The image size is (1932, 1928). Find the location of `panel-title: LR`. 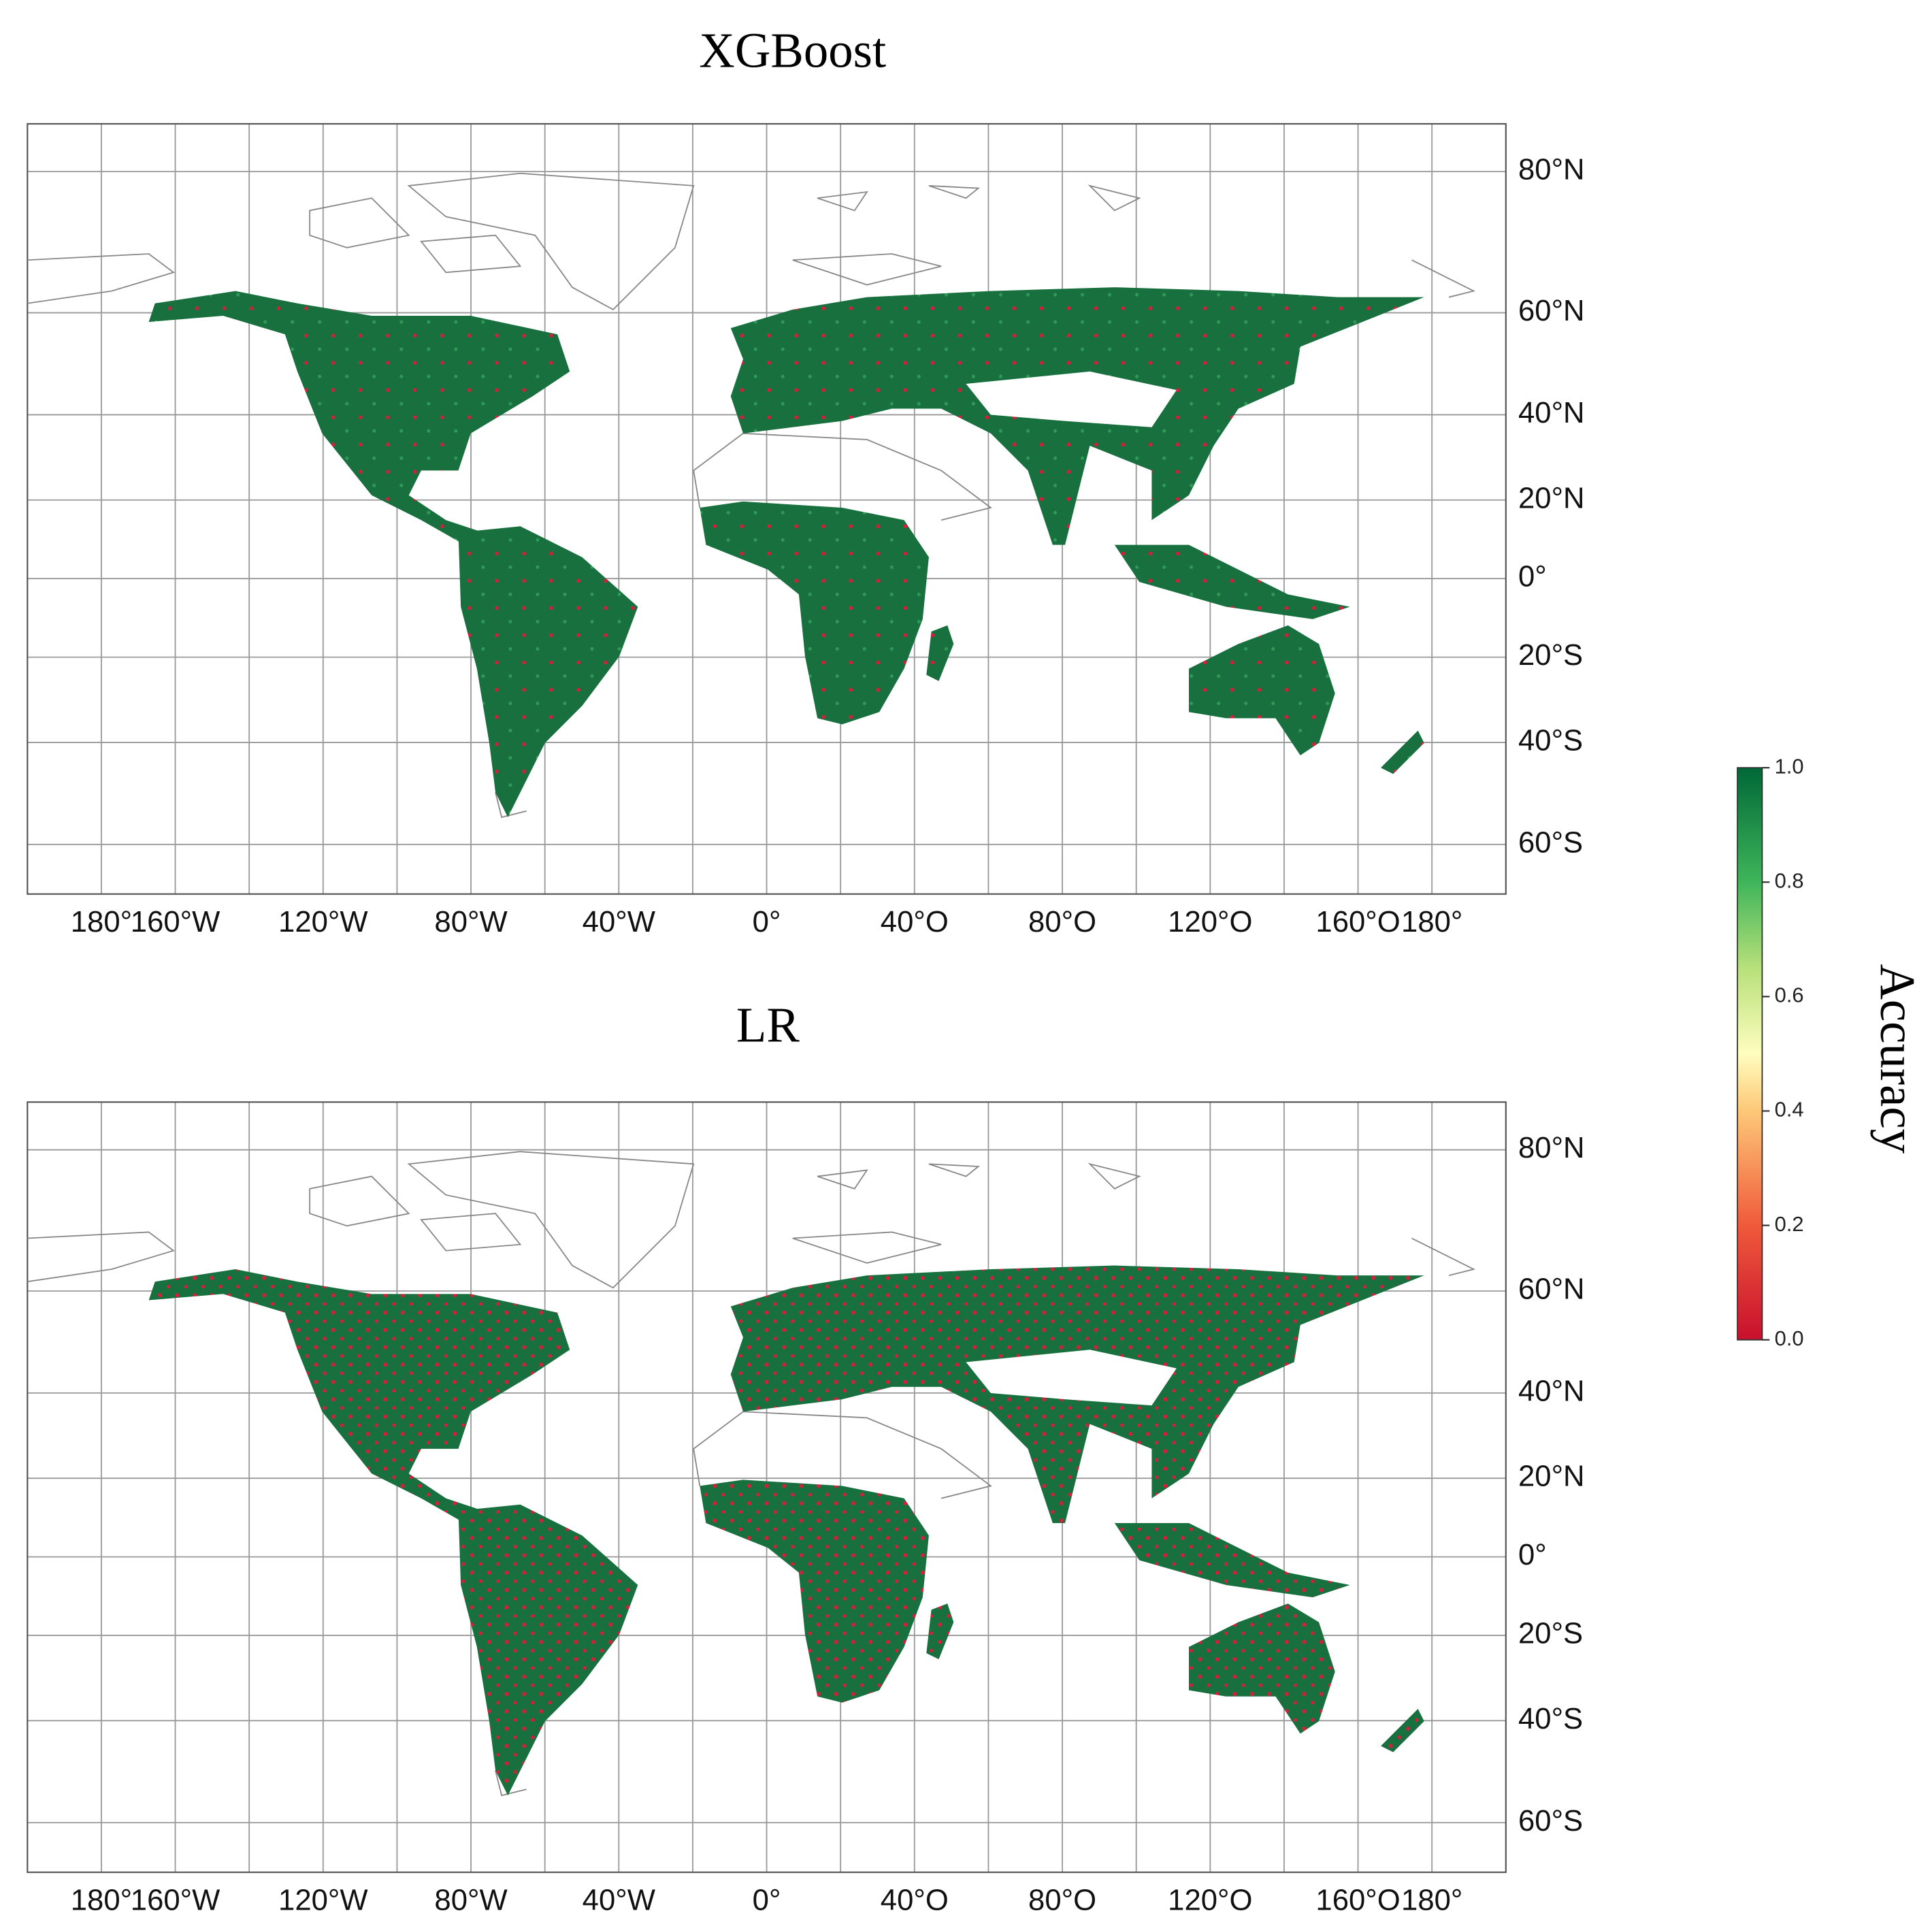

panel-title: LR is located at coordinates (768, 1025).